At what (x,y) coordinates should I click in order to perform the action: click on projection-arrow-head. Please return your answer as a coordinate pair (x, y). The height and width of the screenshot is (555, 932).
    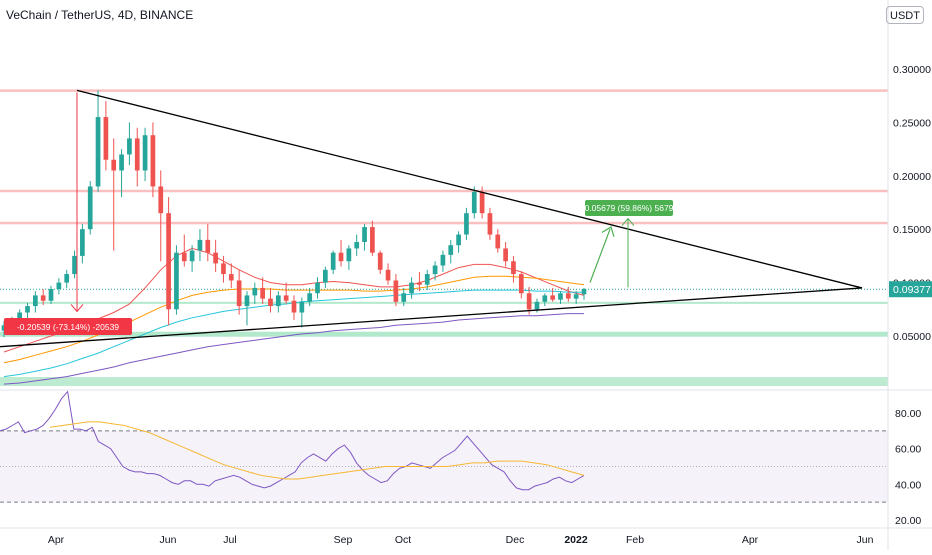
    Looking at the image, I should click on (628, 221).